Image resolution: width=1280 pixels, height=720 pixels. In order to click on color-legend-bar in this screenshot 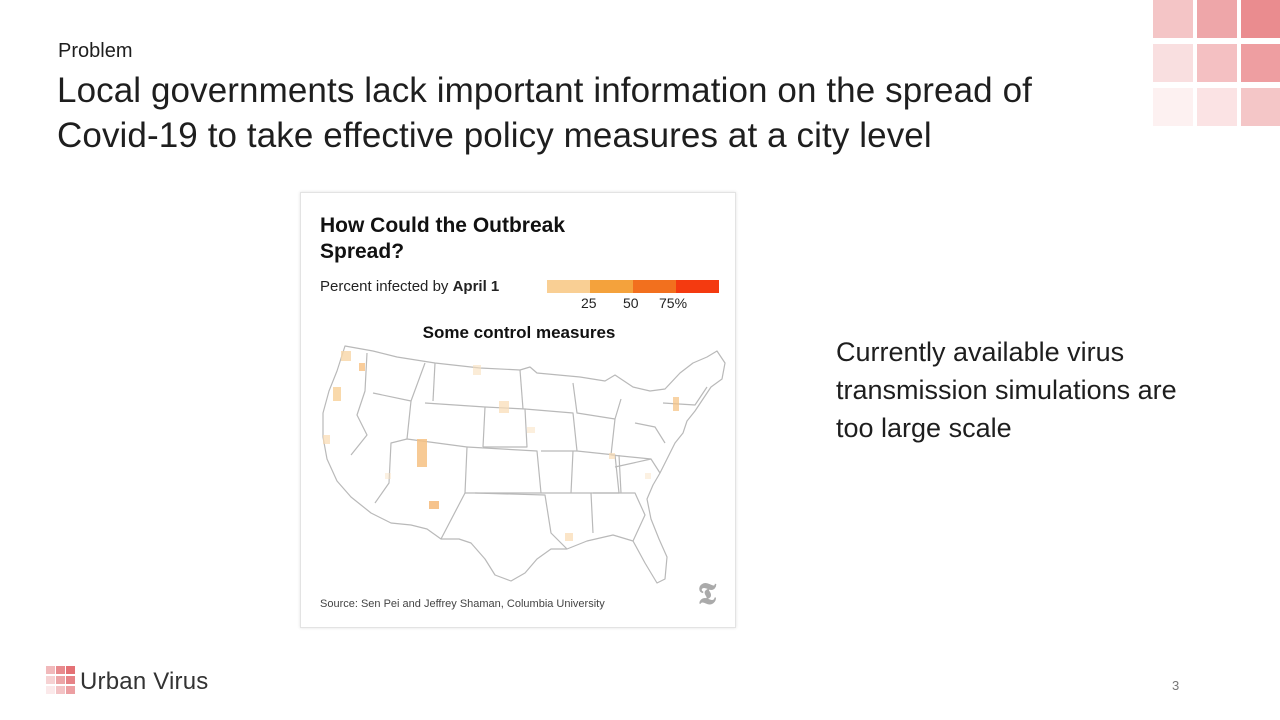, I will do `click(633, 286)`.